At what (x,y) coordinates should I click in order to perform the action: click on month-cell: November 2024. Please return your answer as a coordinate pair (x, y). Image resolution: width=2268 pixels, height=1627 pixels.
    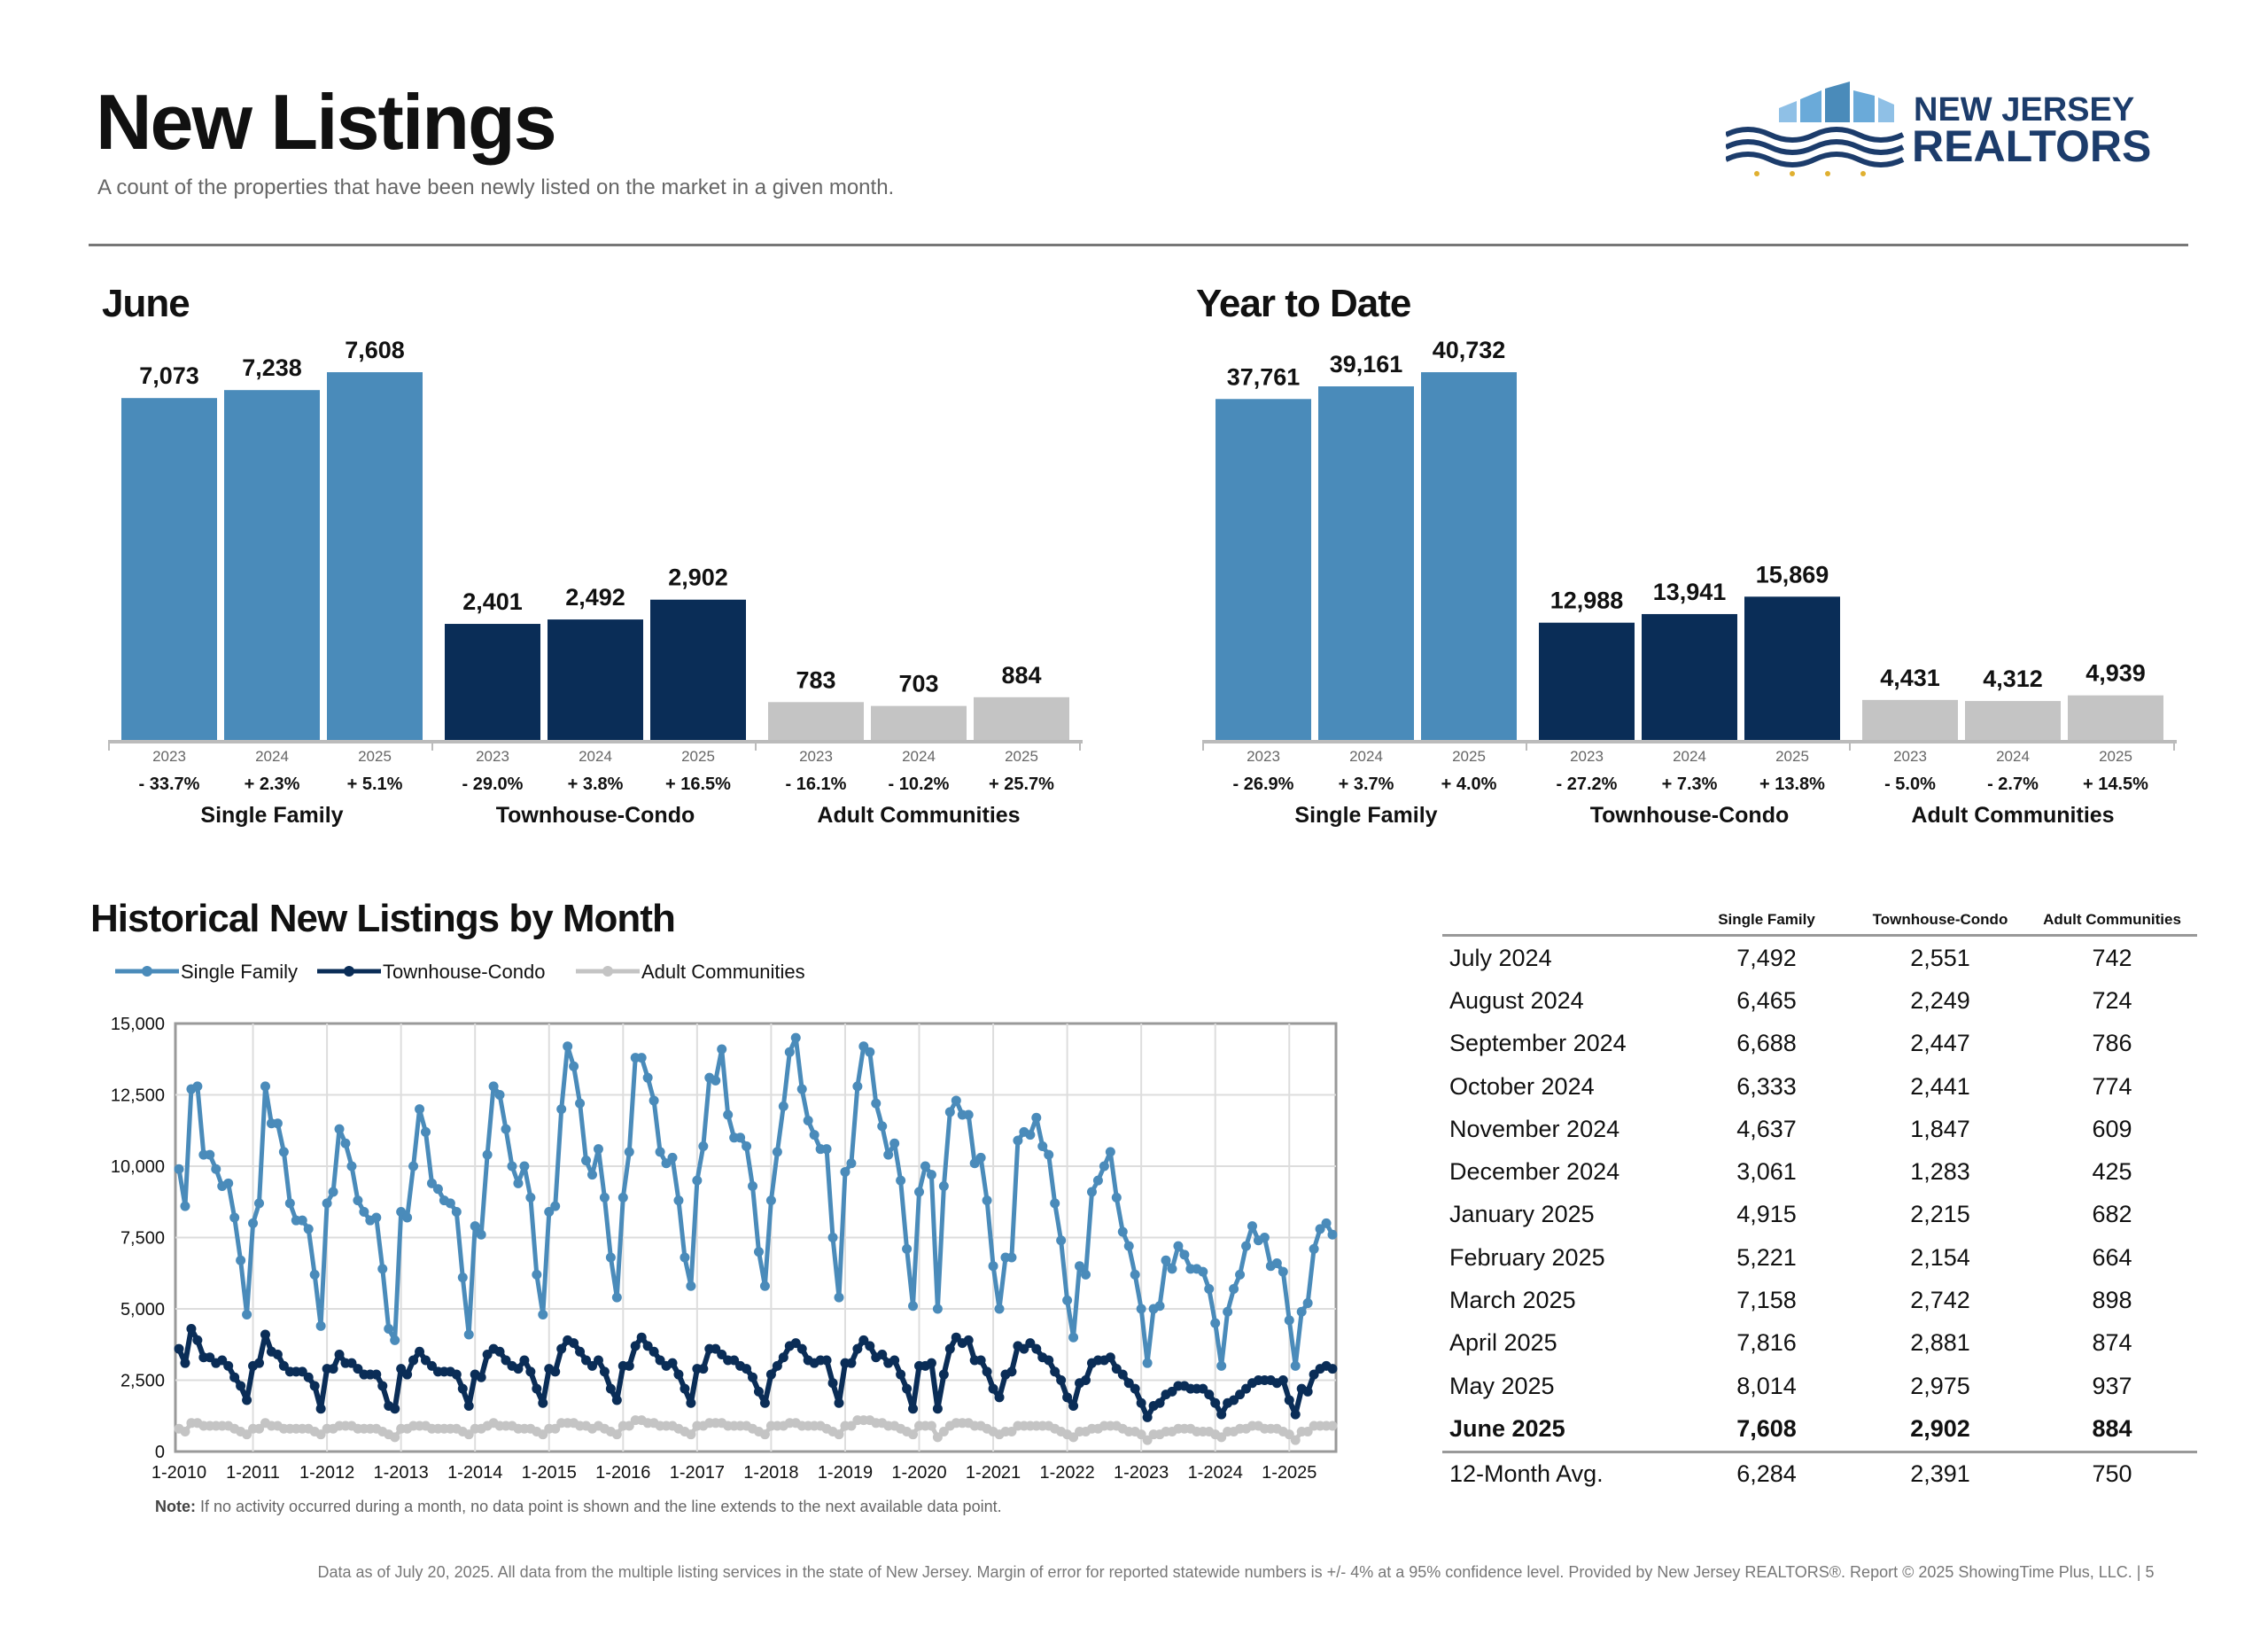
    Looking at the image, I should click on (1534, 1128).